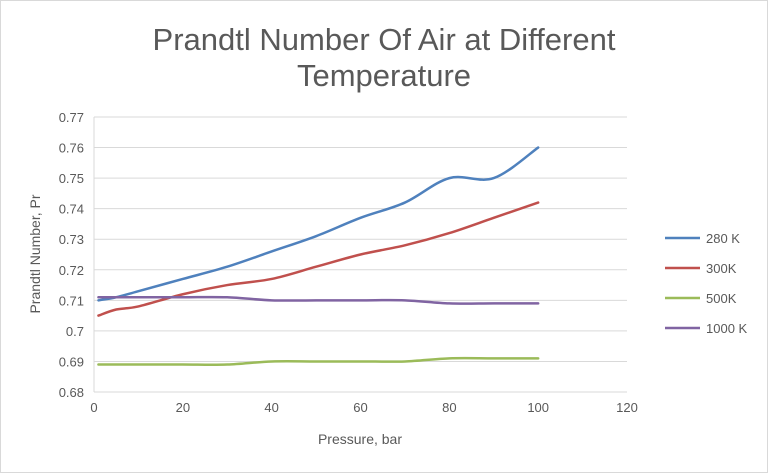 The image size is (768, 473). I want to click on series-line-300k, so click(318, 259).